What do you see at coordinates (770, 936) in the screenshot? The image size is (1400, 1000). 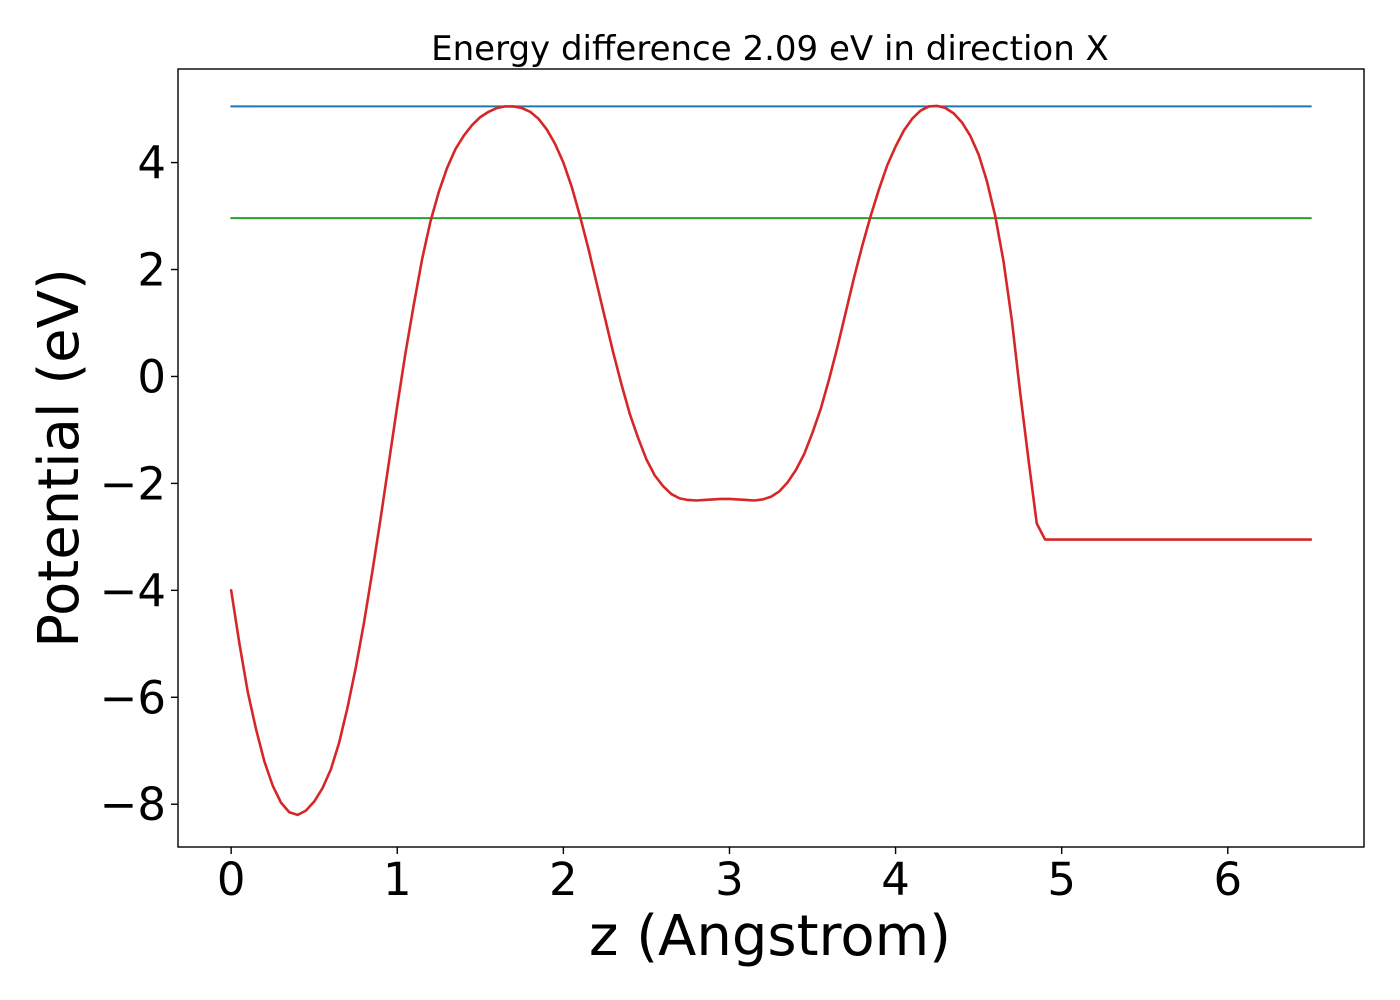 I see `x-axis-label: z (Angstrom)` at bounding box center [770, 936].